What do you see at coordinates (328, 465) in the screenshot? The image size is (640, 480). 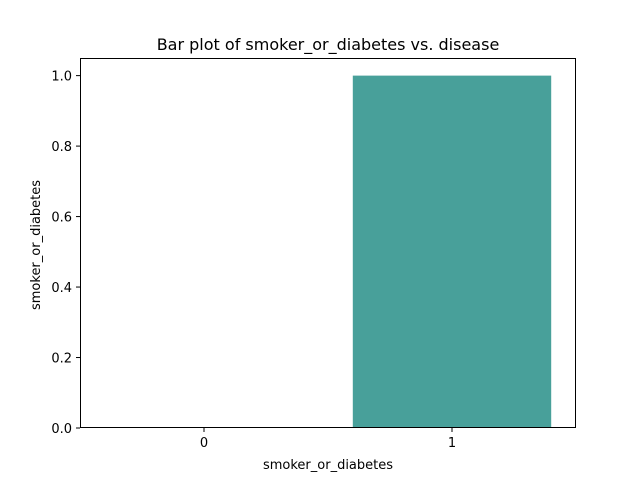 I see `x-axis-label: smoker_or_diabetes` at bounding box center [328, 465].